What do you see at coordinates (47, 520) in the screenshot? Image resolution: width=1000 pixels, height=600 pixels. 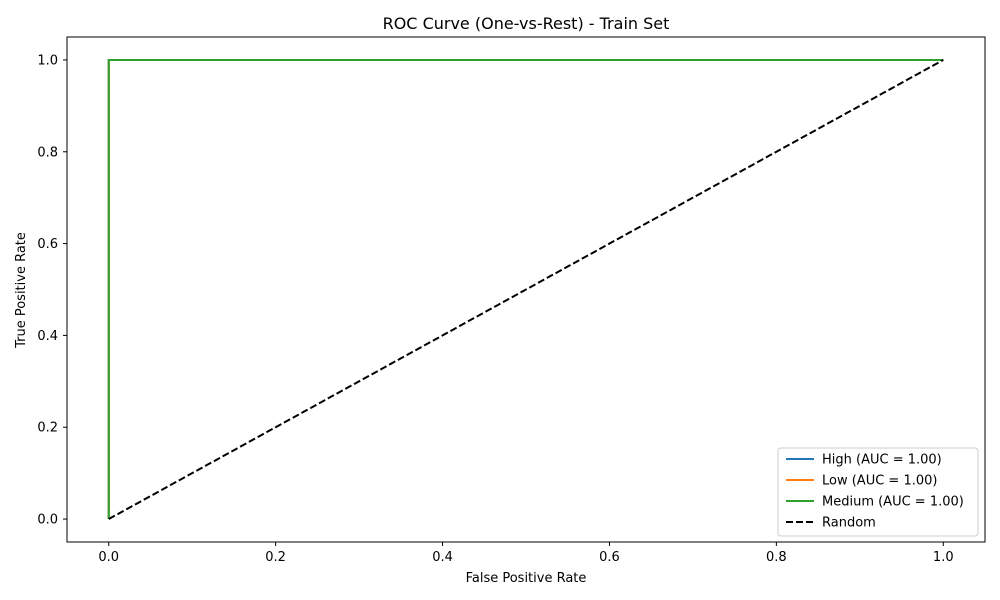 I see `y-tick-label: 0.0` at bounding box center [47, 520].